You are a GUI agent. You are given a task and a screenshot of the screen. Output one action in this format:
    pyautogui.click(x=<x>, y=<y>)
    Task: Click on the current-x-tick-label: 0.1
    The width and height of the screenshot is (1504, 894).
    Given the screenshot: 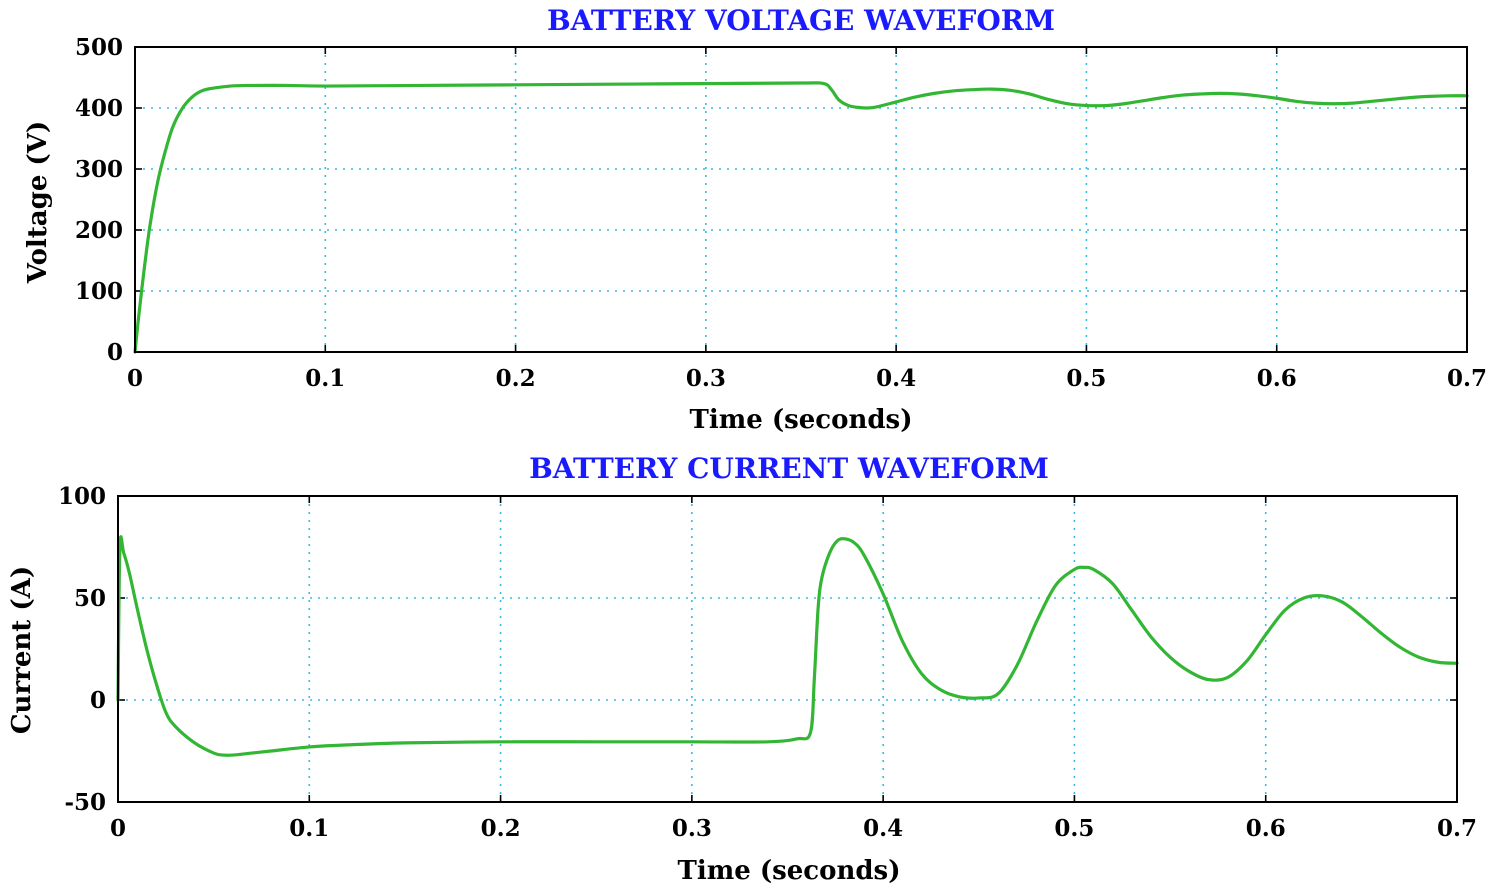 What is the action you would take?
    pyautogui.click(x=309, y=828)
    